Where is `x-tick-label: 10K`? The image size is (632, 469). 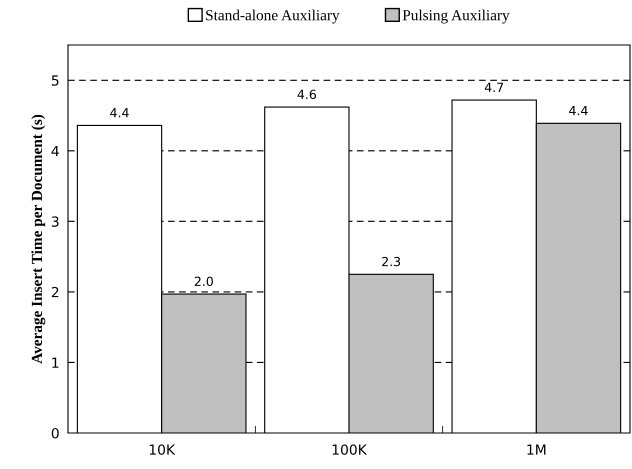 x-tick-label: 10K is located at coordinates (163, 449).